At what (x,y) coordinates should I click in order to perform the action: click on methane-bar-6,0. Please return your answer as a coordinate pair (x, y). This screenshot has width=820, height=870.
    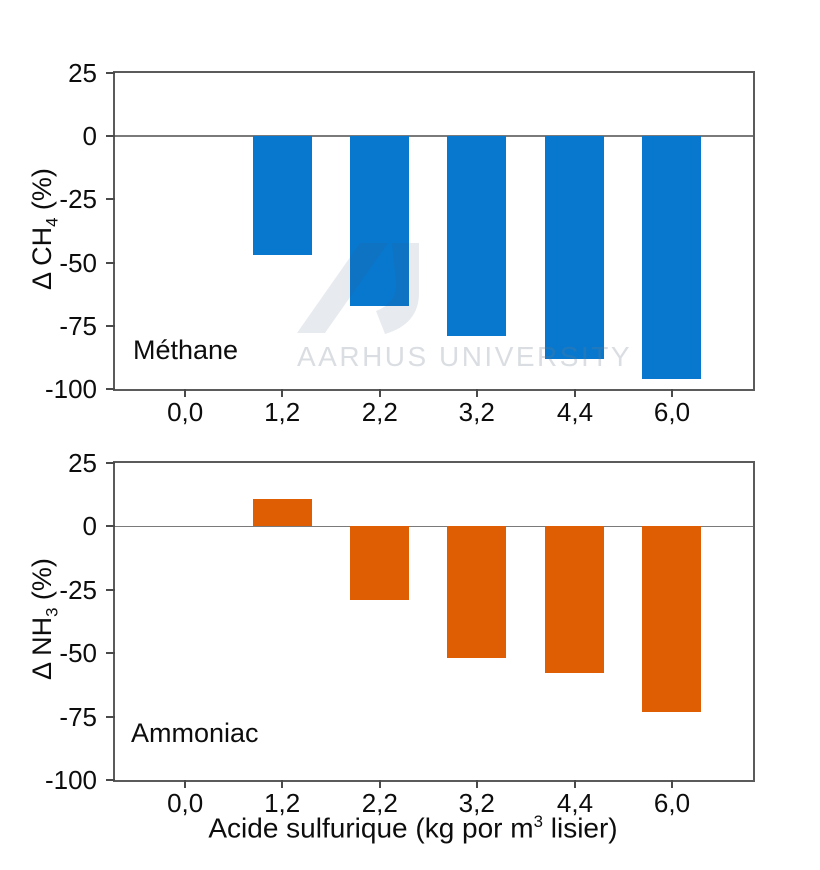
    Looking at the image, I should click on (672, 257).